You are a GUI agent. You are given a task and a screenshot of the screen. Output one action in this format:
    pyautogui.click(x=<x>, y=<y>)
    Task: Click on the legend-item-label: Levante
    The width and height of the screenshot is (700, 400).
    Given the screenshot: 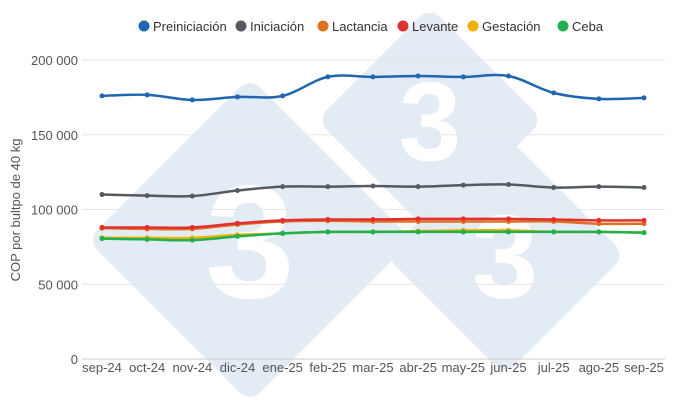 What is the action you would take?
    pyautogui.click(x=435, y=26)
    